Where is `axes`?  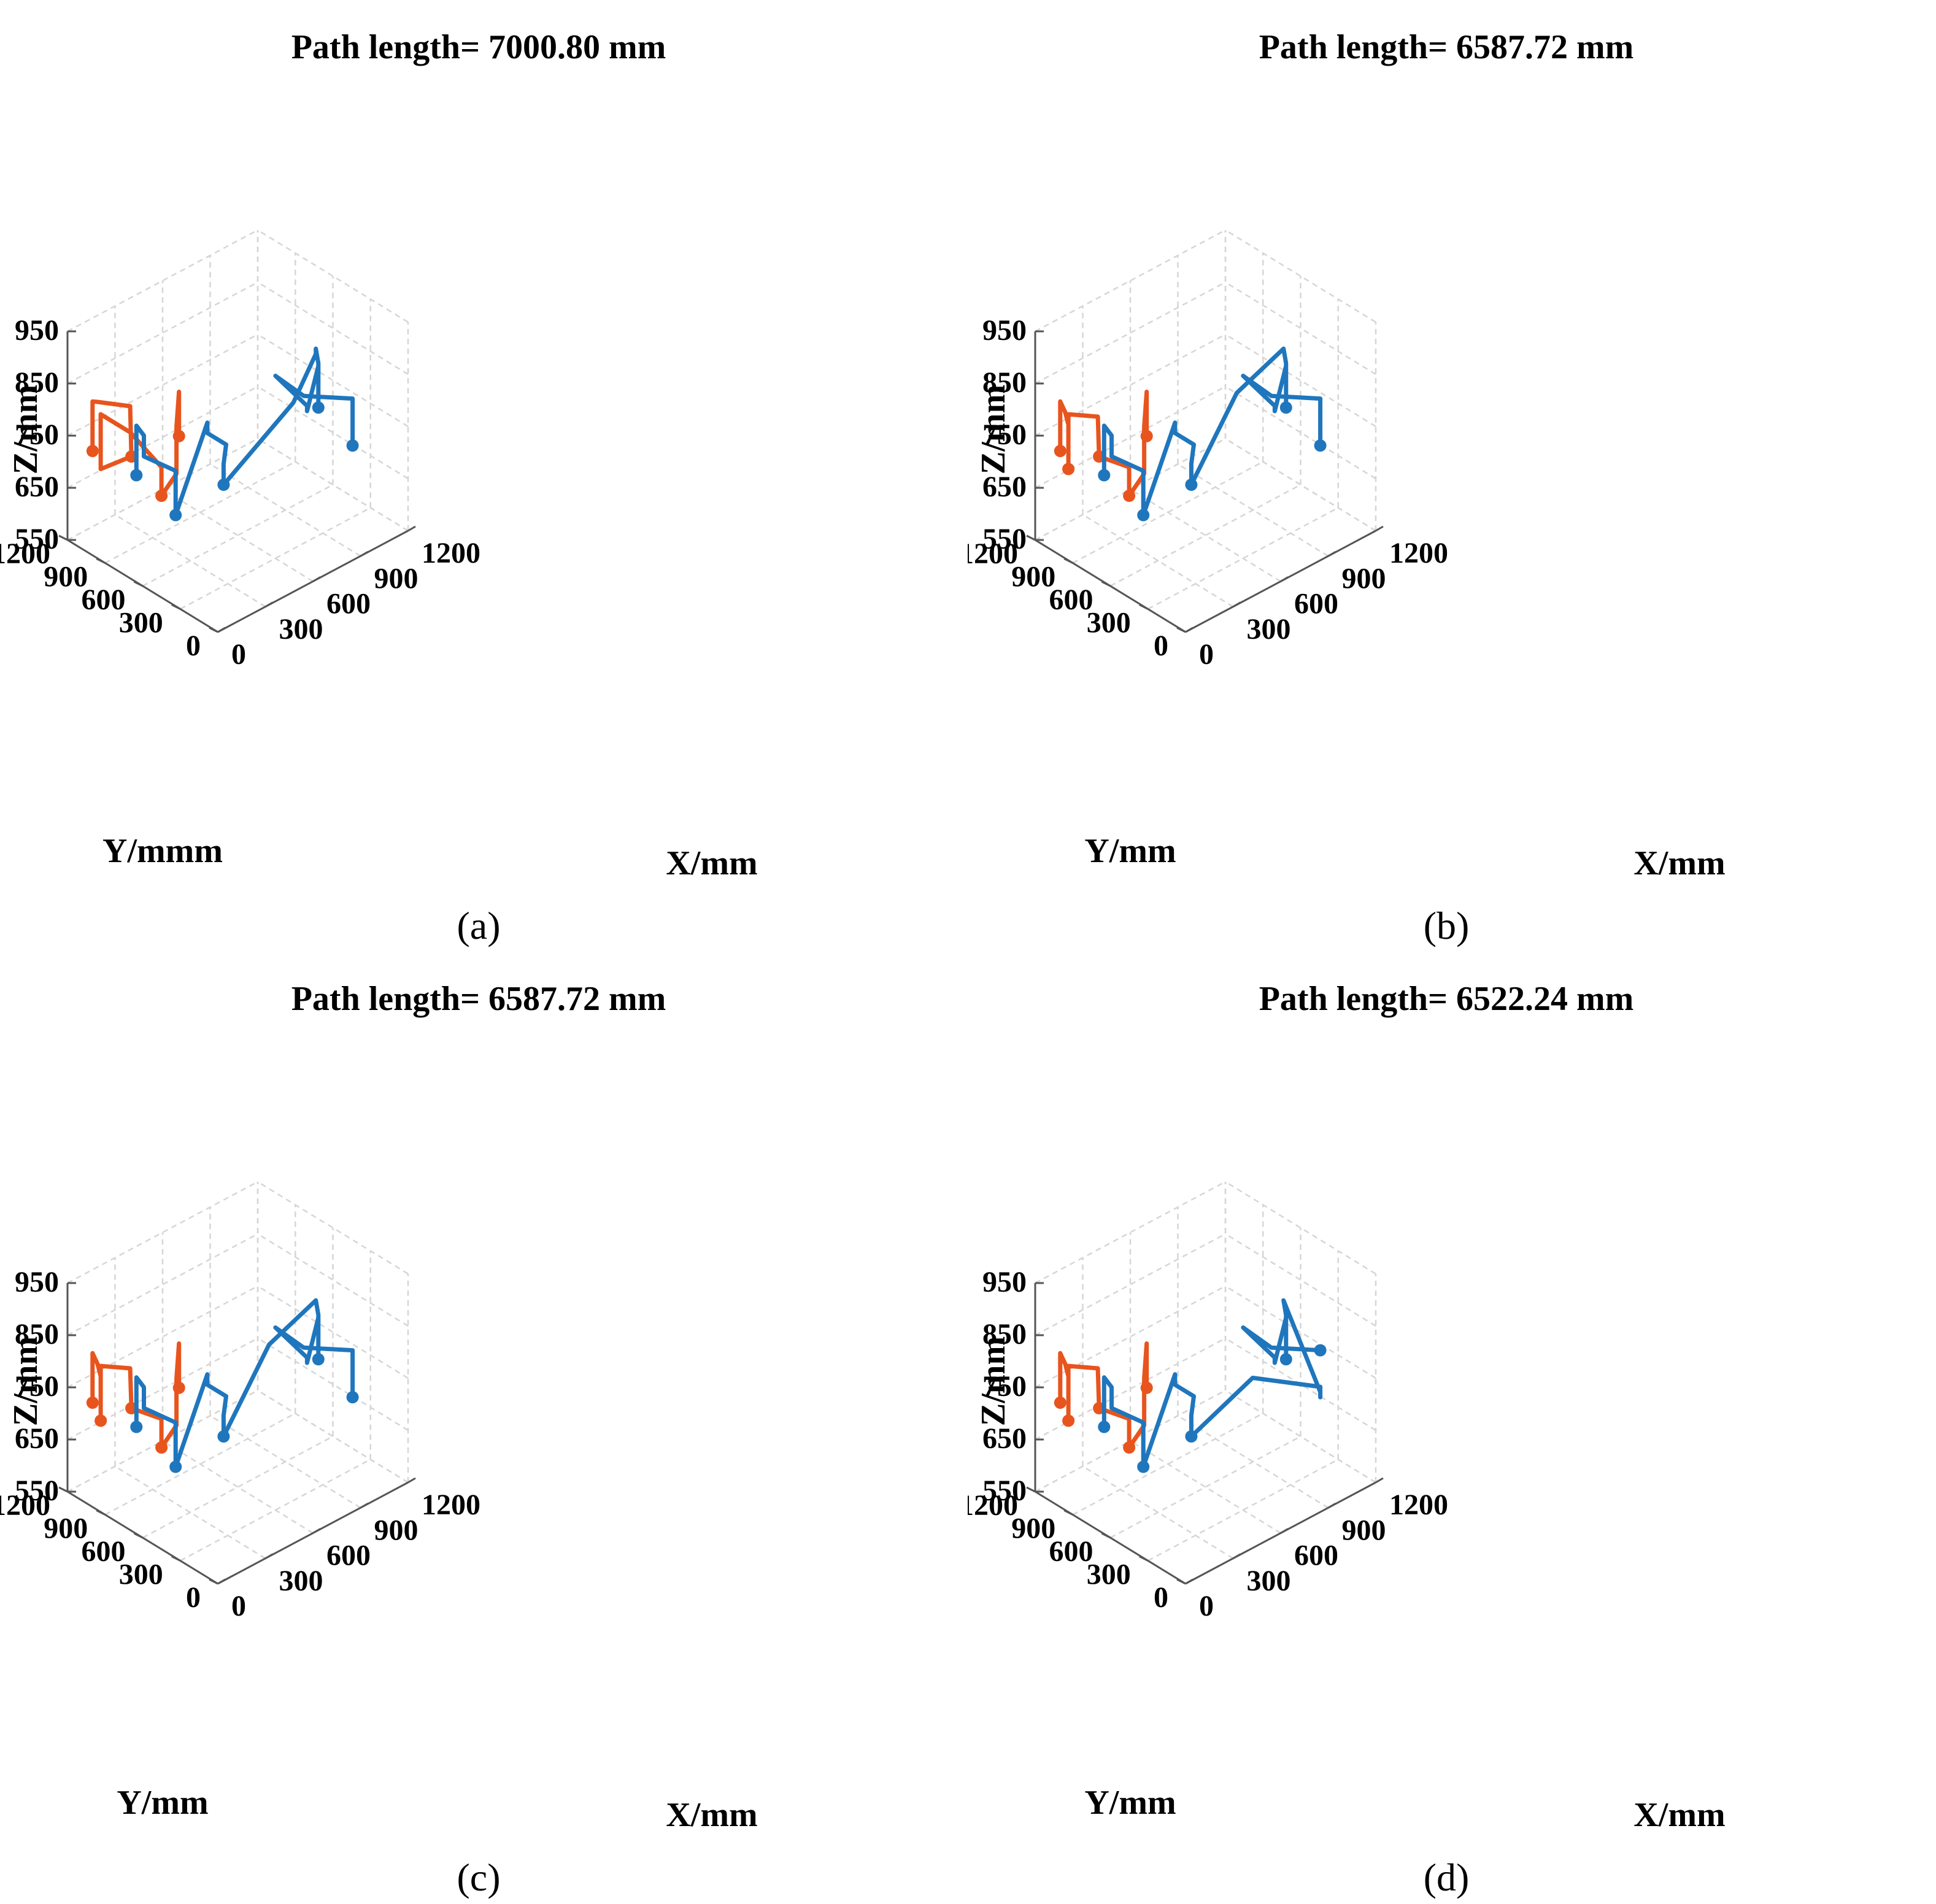
axes is located at coordinates (1205, 481).